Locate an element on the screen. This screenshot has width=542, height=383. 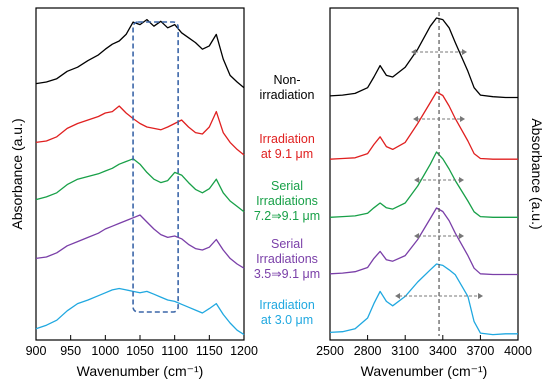
legend-entry-1: Non-irradiation is located at coordinates (287, 87).